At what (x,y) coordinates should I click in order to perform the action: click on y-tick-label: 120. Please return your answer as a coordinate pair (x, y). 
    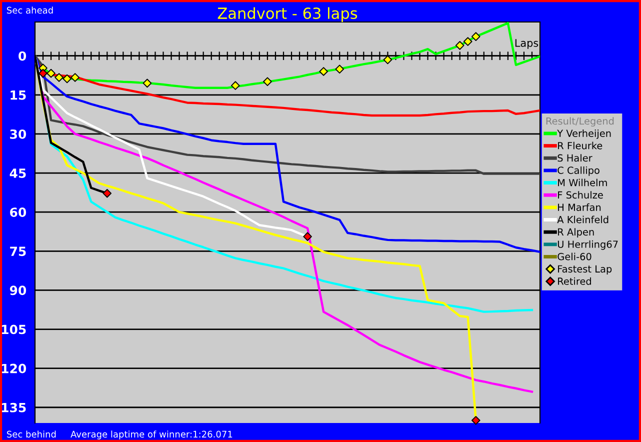
    Looking at the image, I should click on (14, 369).